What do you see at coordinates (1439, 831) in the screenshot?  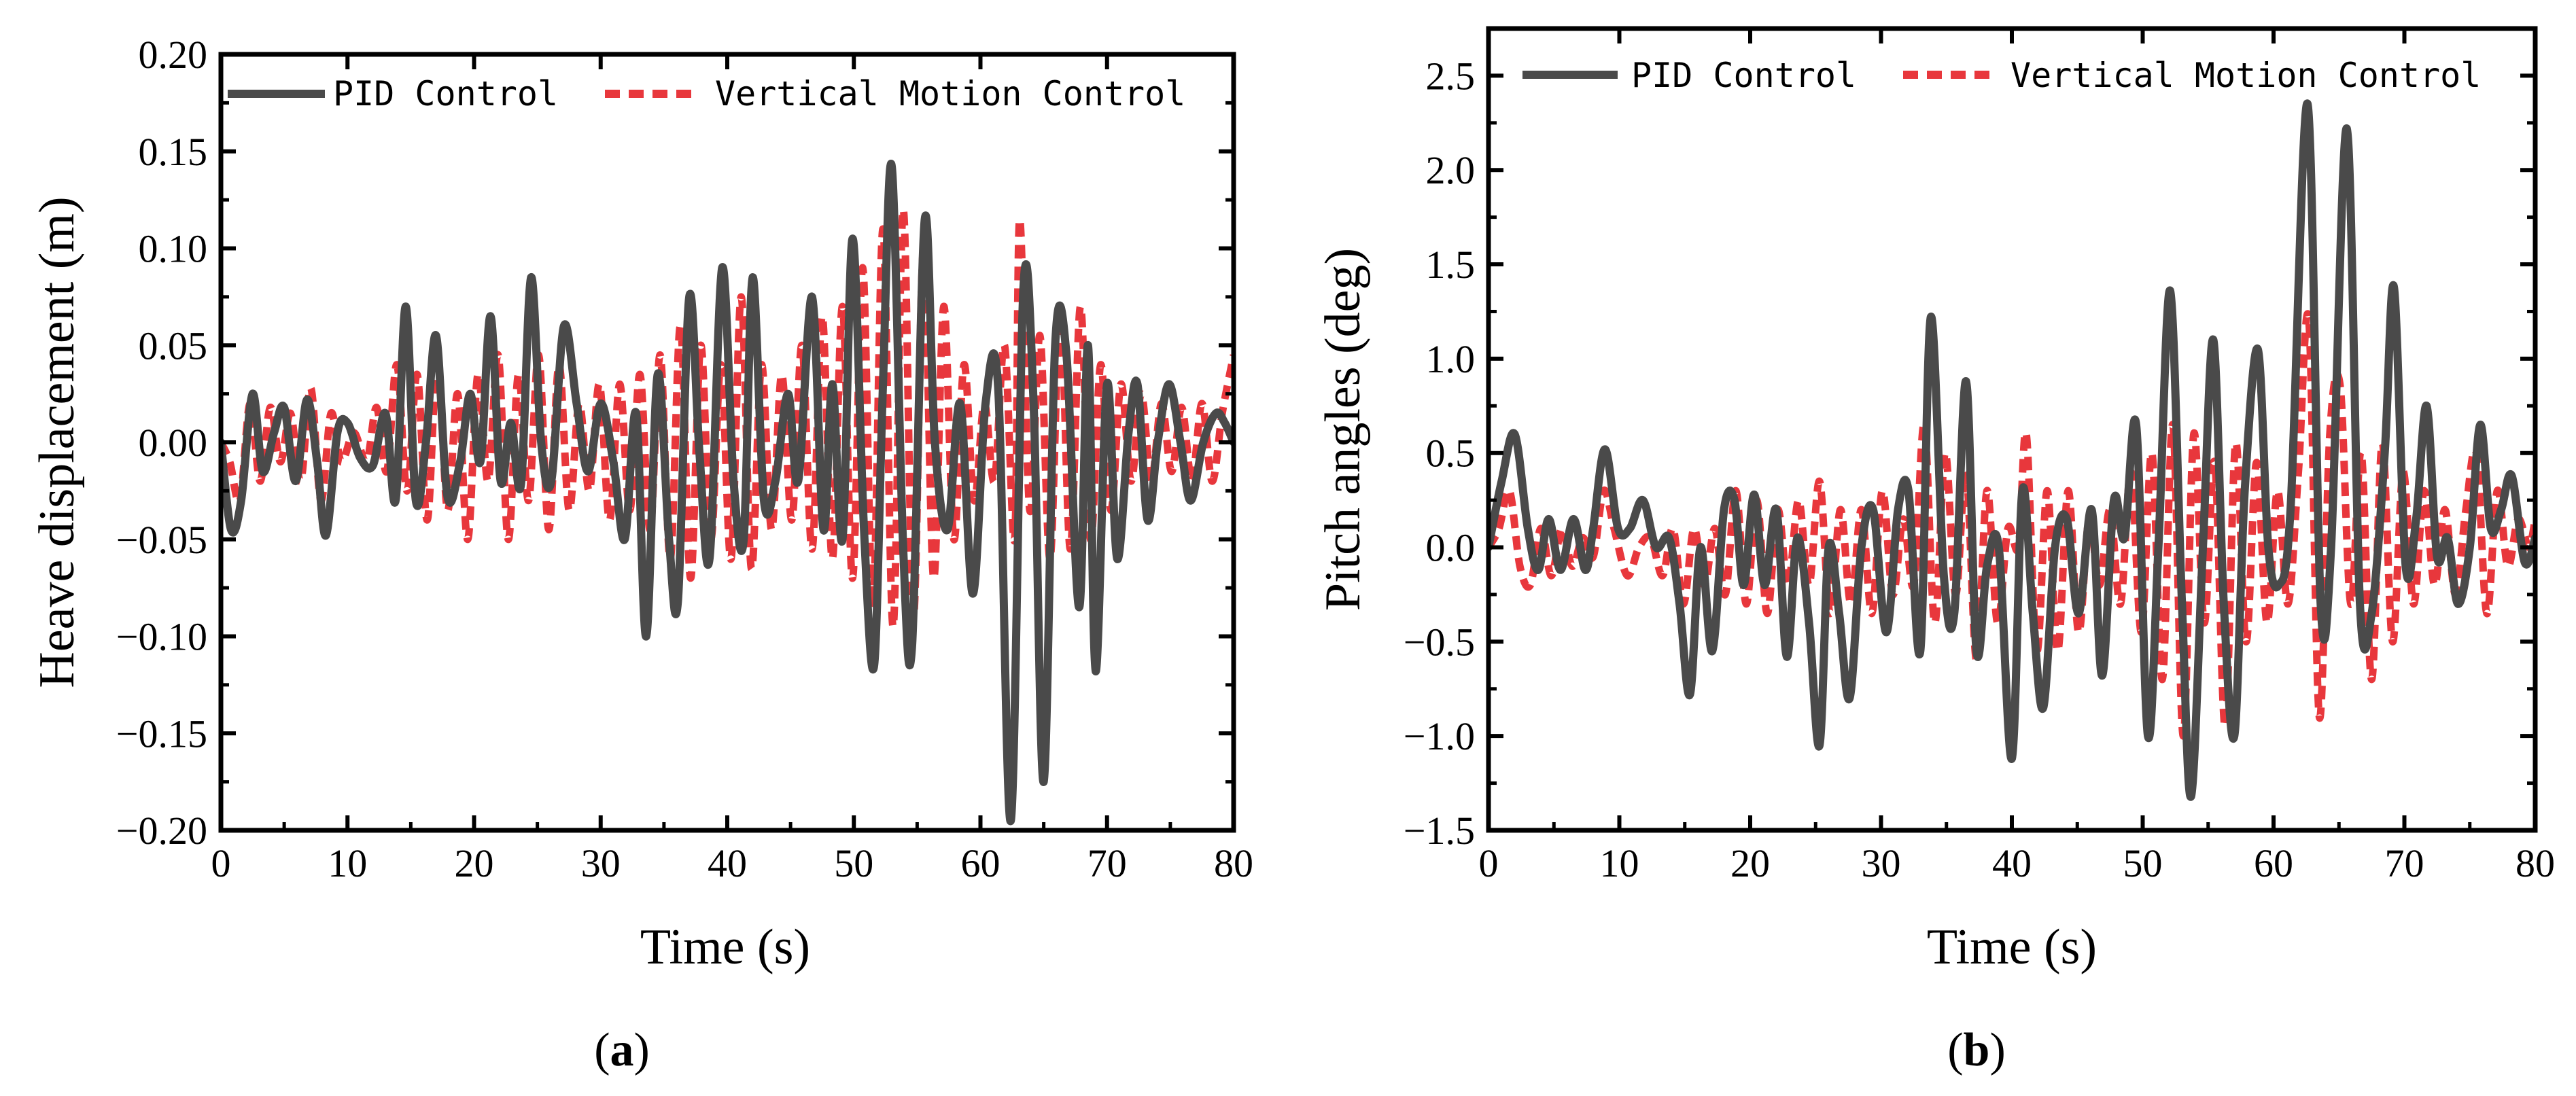 I see `y-tick-label: −1.5` at bounding box center [1439, 831].